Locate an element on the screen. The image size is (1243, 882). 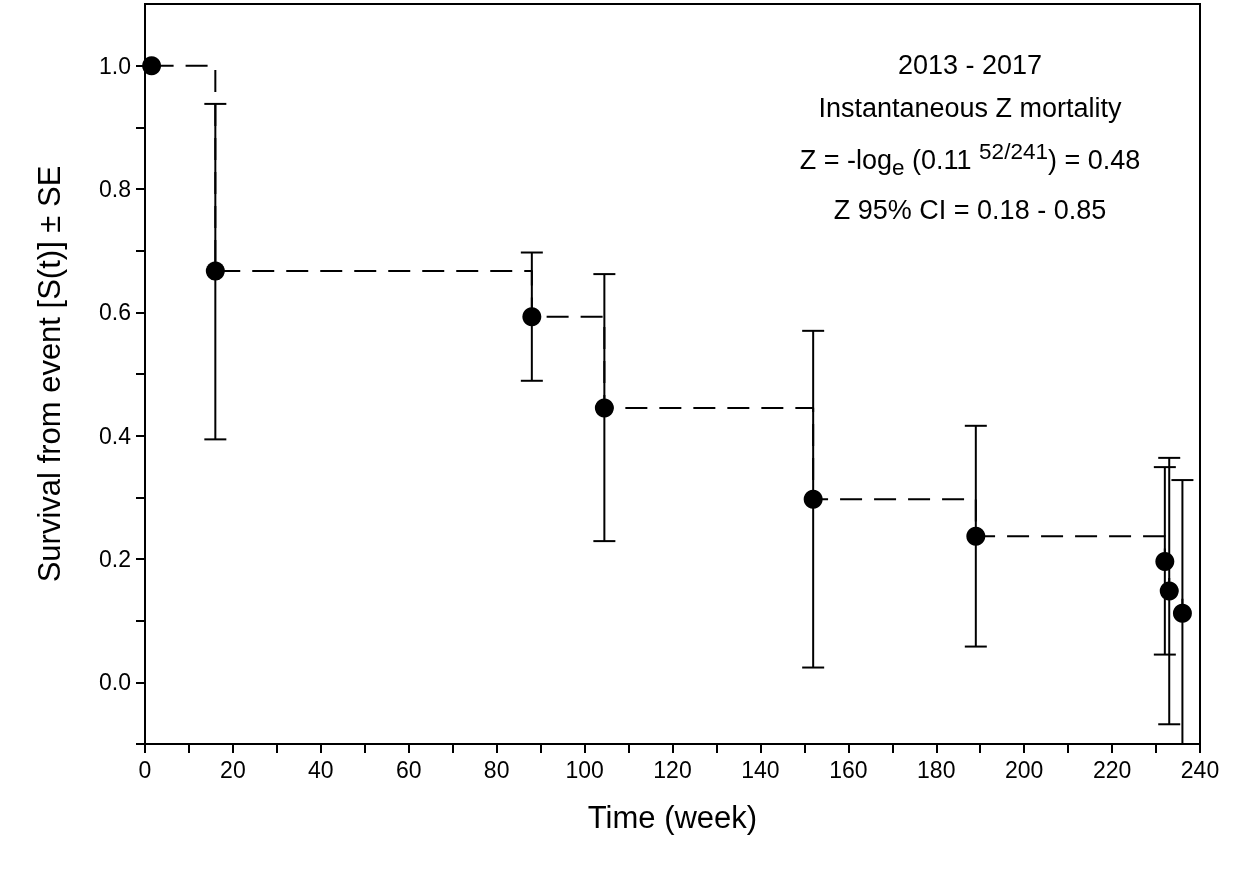
y-tick-label: 0.6 is located at coordinates (115, 312).